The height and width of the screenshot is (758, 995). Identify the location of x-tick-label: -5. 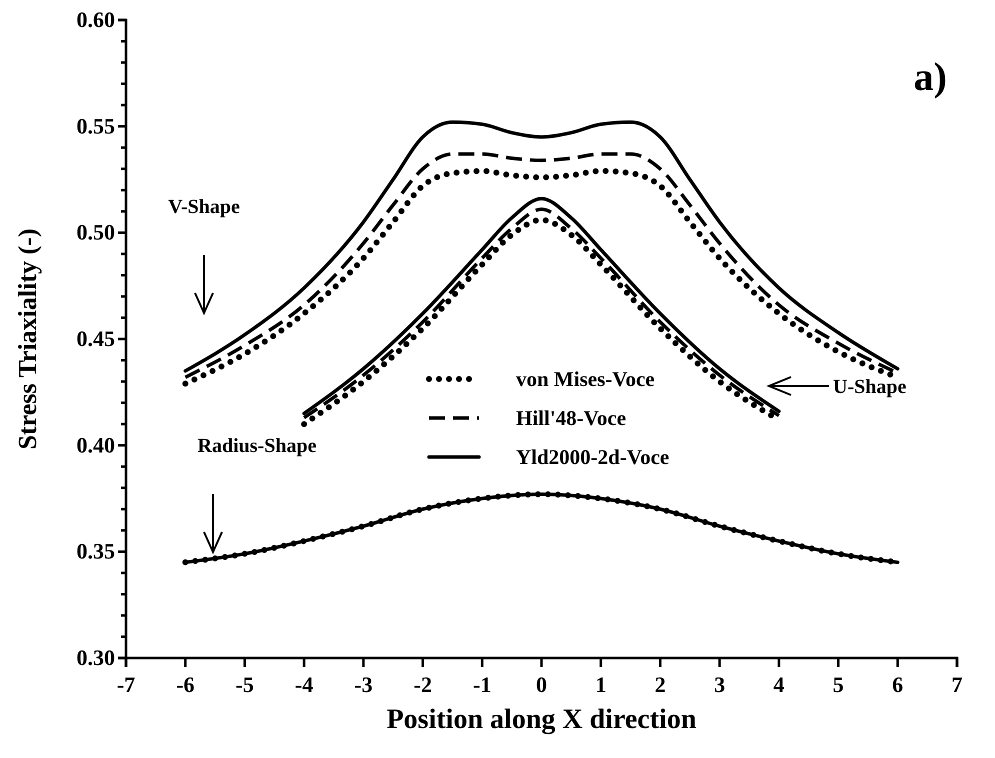
(245, 684).